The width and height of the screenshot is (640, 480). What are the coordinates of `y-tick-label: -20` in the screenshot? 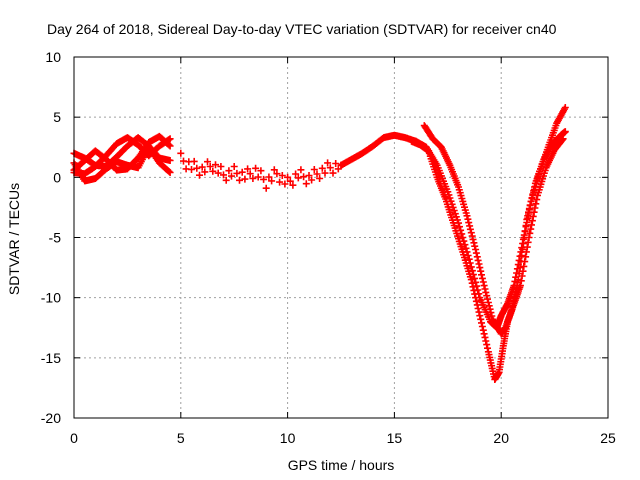 It's located at (51, 418).